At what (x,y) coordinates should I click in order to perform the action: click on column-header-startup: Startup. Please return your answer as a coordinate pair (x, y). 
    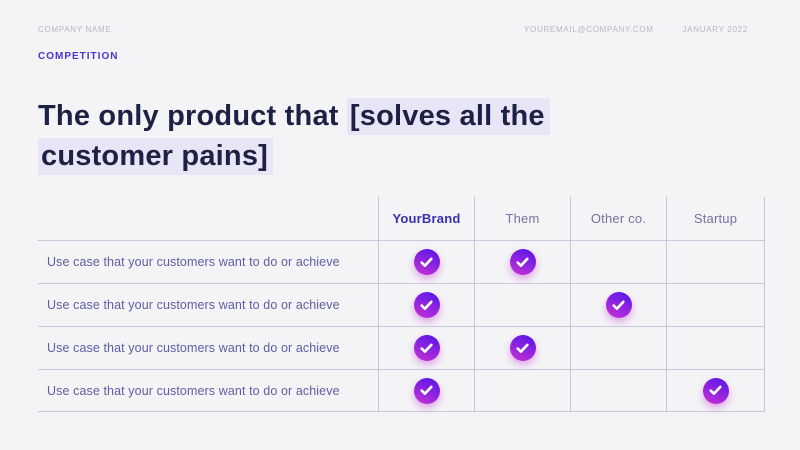
    Looking at the image, I should click on (715, 218).